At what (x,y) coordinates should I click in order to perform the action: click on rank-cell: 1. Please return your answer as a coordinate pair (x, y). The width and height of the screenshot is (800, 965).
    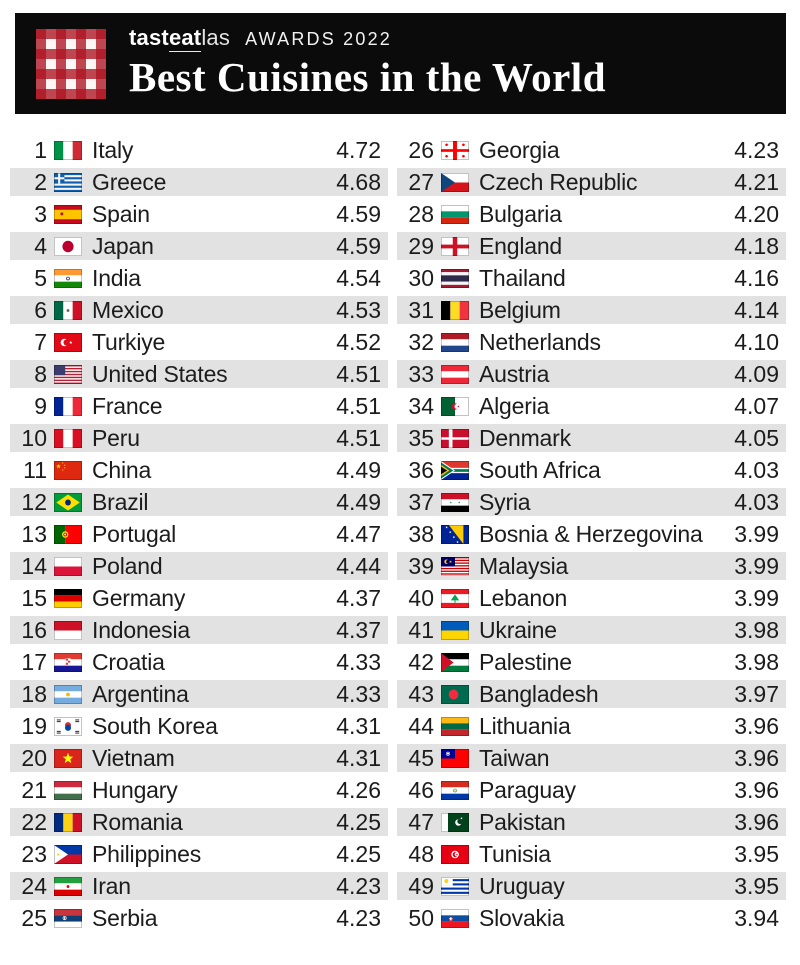
    Looking at the image, I should click on (40, 149).